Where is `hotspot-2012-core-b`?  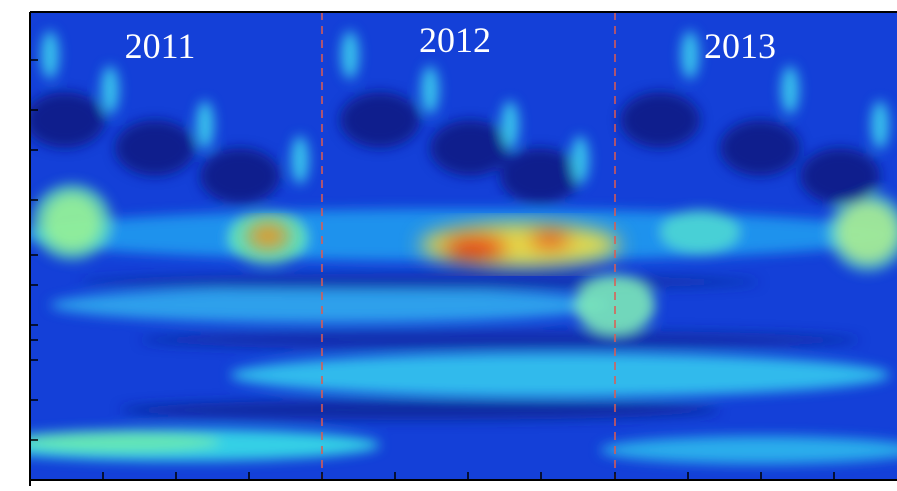
hotspot-2012-core-b is located at coordinates (550, 240).